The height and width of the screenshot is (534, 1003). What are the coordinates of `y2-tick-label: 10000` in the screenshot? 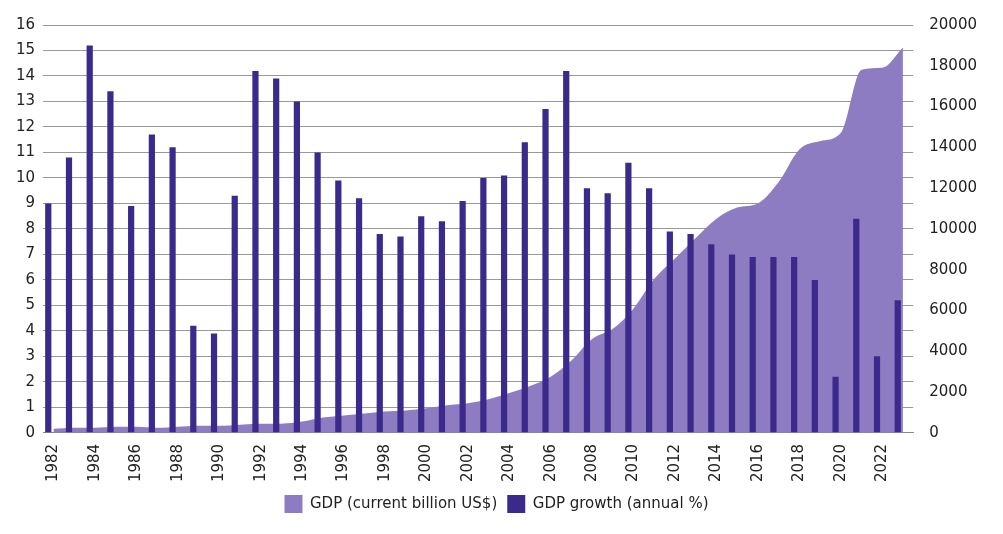 It's located at (953, 227).